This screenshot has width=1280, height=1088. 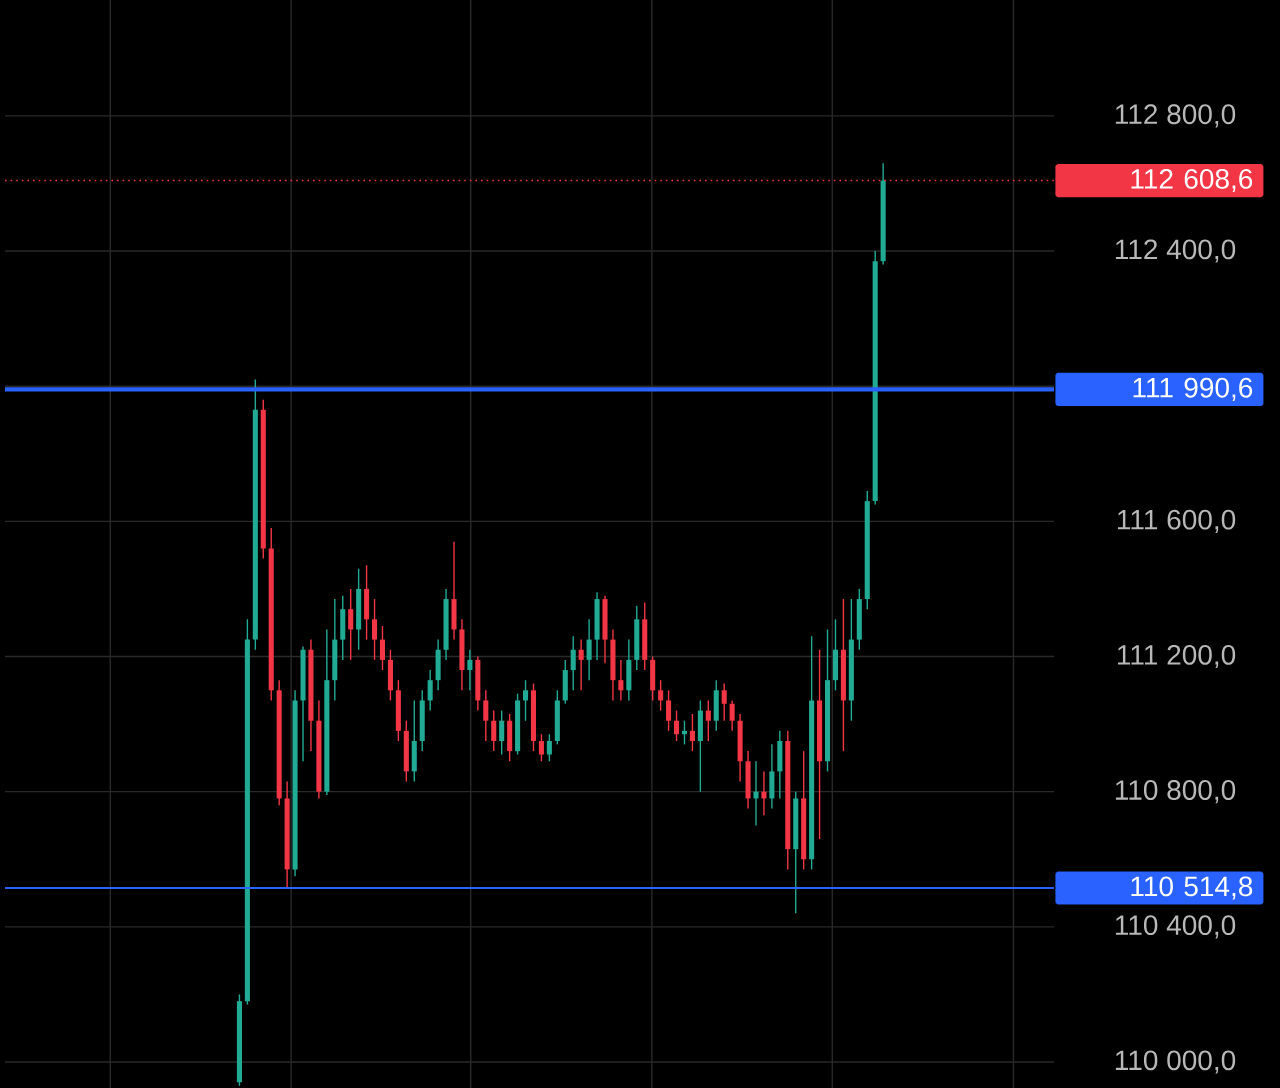 I want to click on ref-line-label: 111 990,6, so click(x=1193, y=389).